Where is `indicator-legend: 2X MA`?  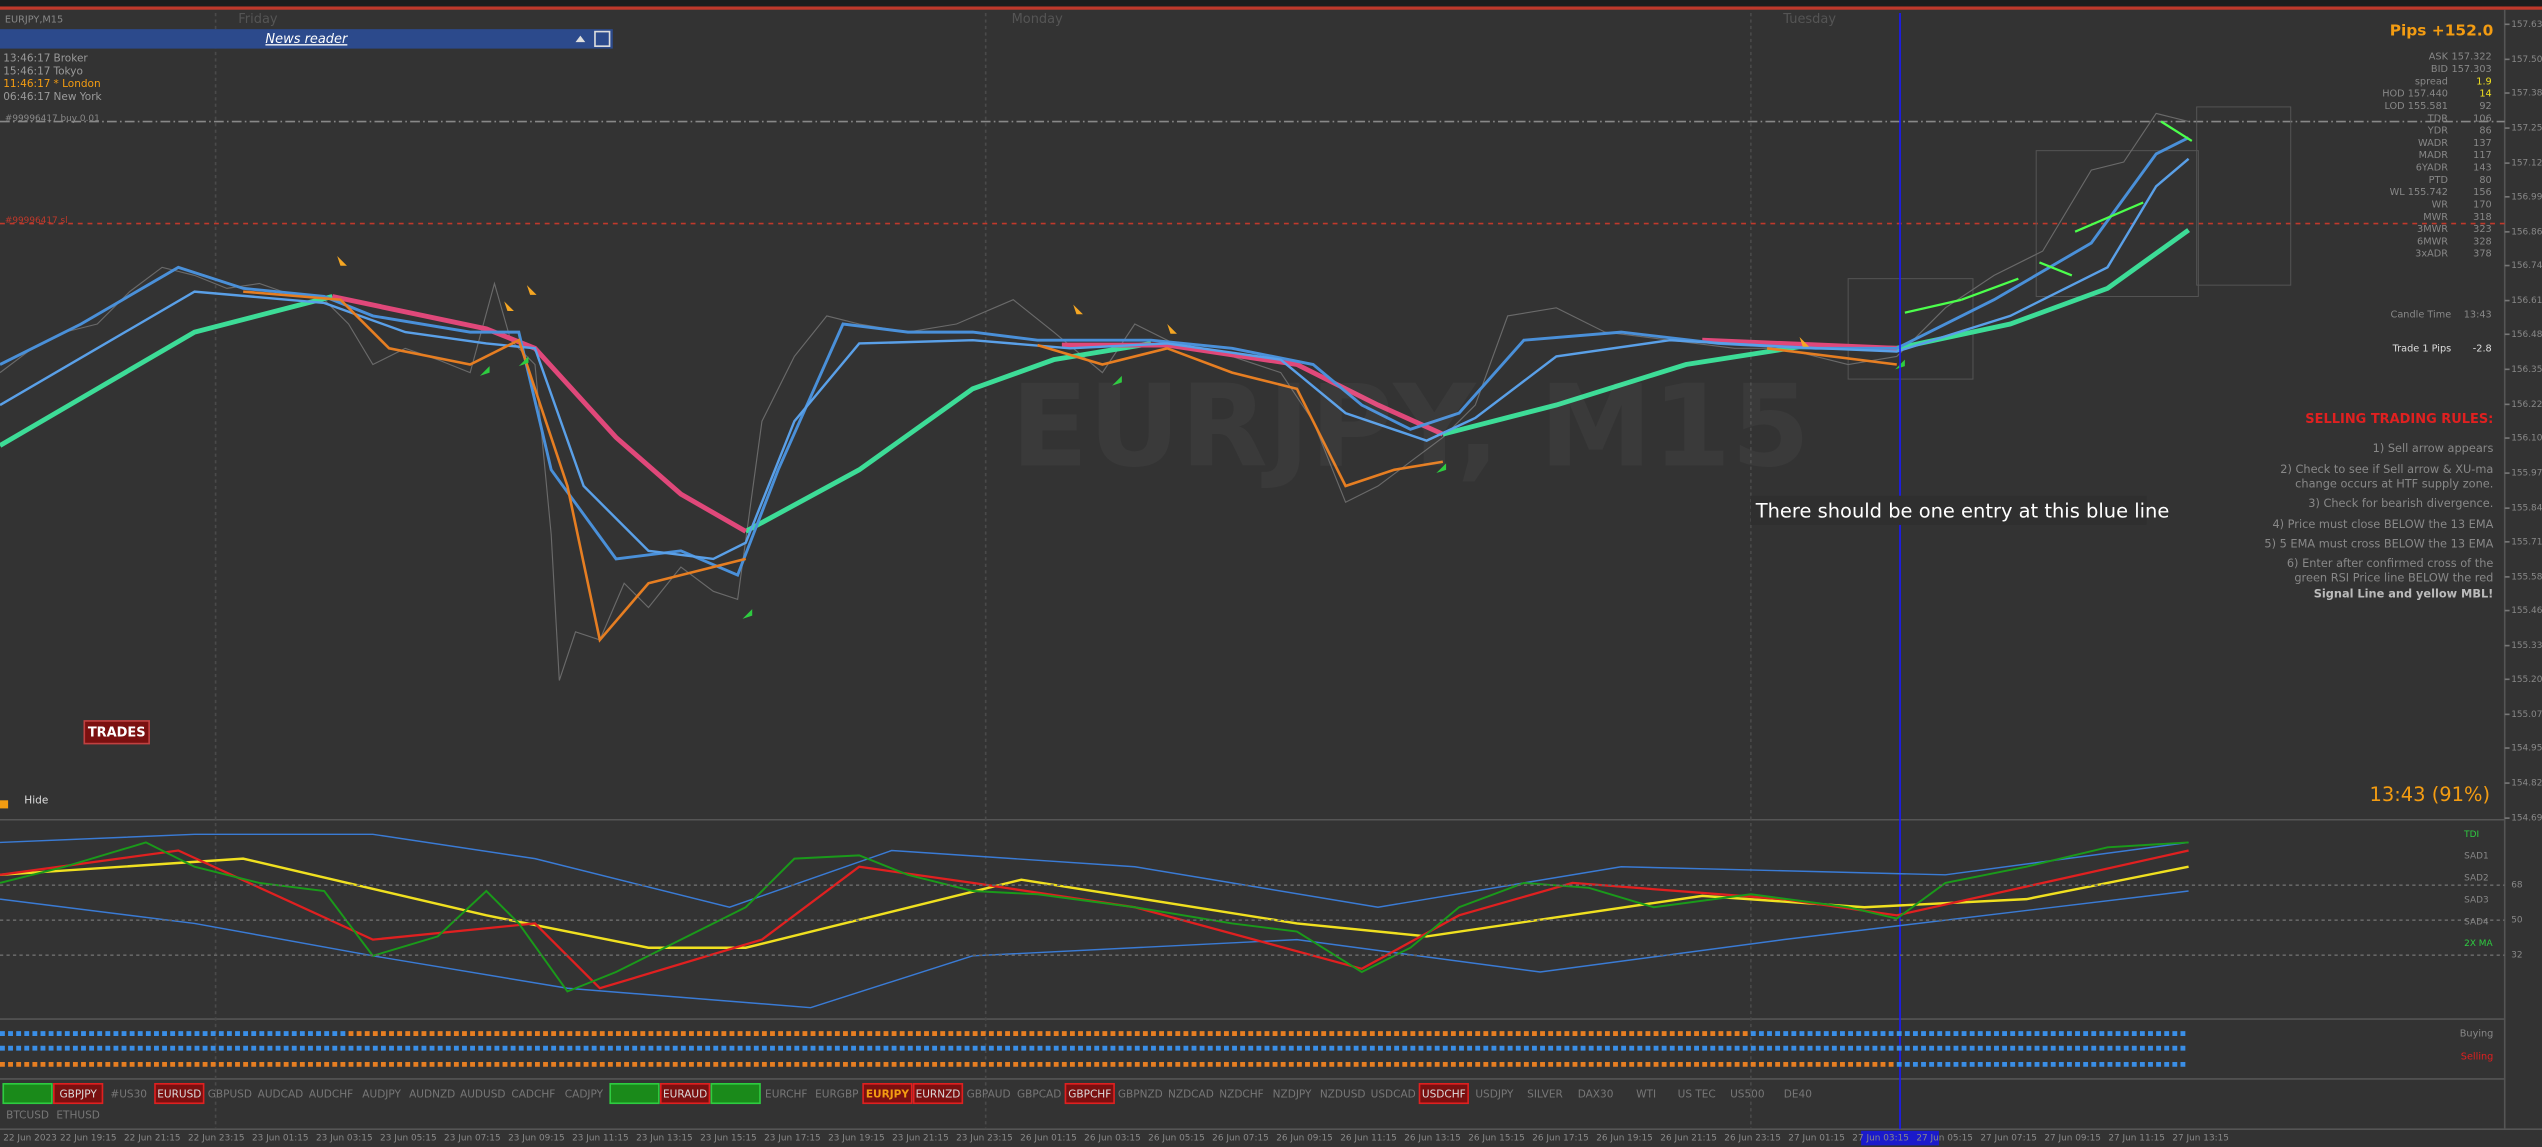 indicator-legend: 2X MA is located at coordinates (2478, 944).